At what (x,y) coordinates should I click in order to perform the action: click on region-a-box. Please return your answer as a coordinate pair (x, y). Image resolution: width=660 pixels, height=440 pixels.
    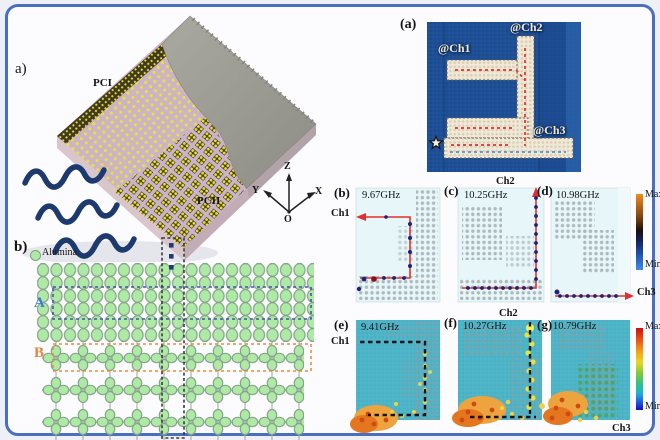
    Looking at the image, I should click on (182, 303).